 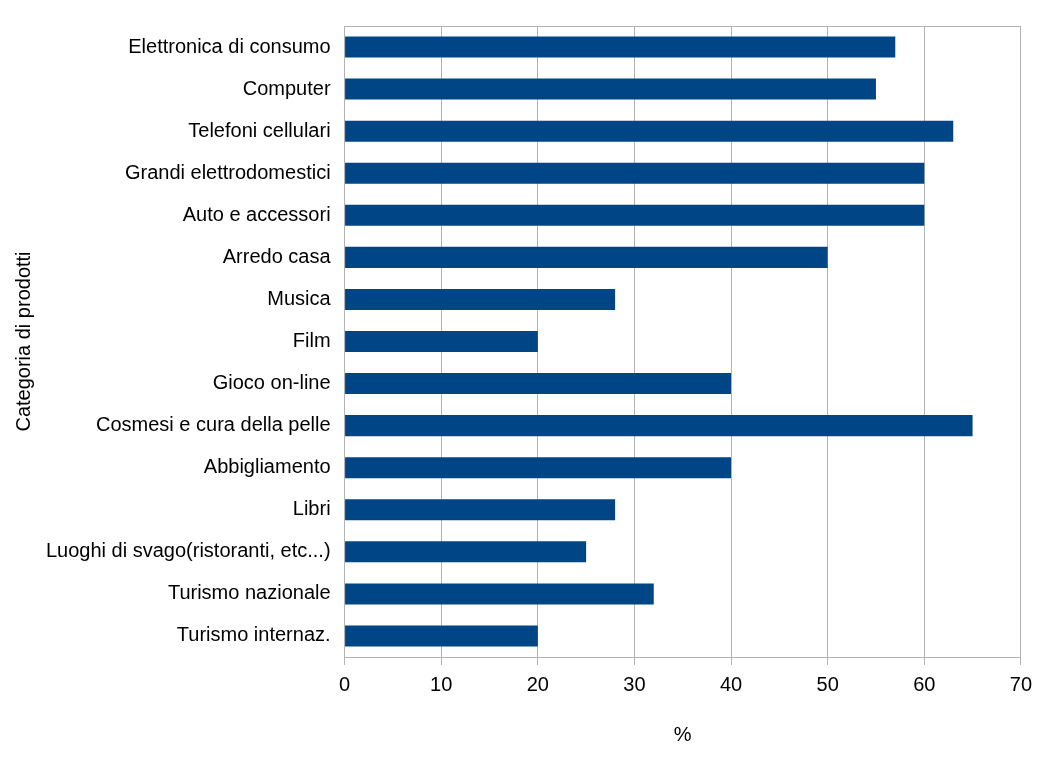 What do you see at coordinates (311, 508) in the screenshot?
I see `y-tick-label: Libri` at bounding box center [311, 508].